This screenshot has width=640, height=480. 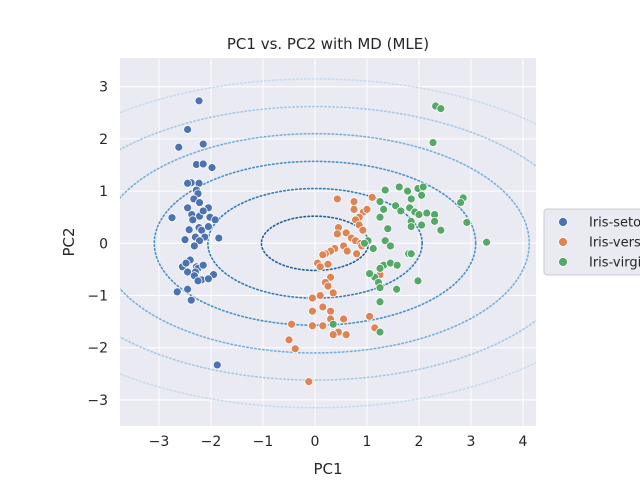 What do you see at coordinates (419, 442) in the screenshot?
I see `x-tick-label: 2` at bounding box center [419, 442].